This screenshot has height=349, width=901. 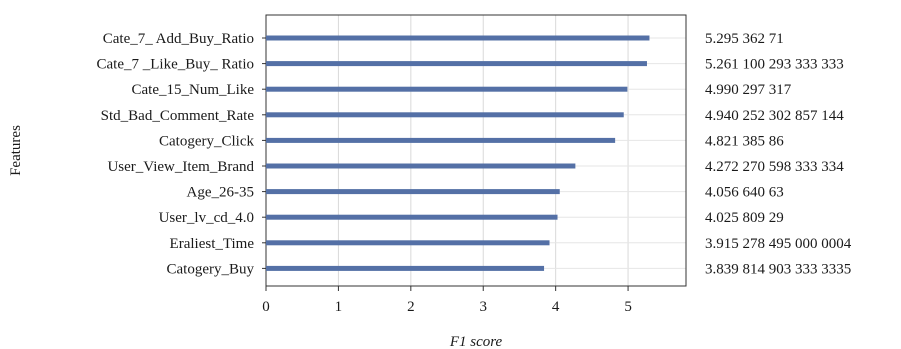 I want to click on x-tick-label: 1, so click(x=339, y=307).